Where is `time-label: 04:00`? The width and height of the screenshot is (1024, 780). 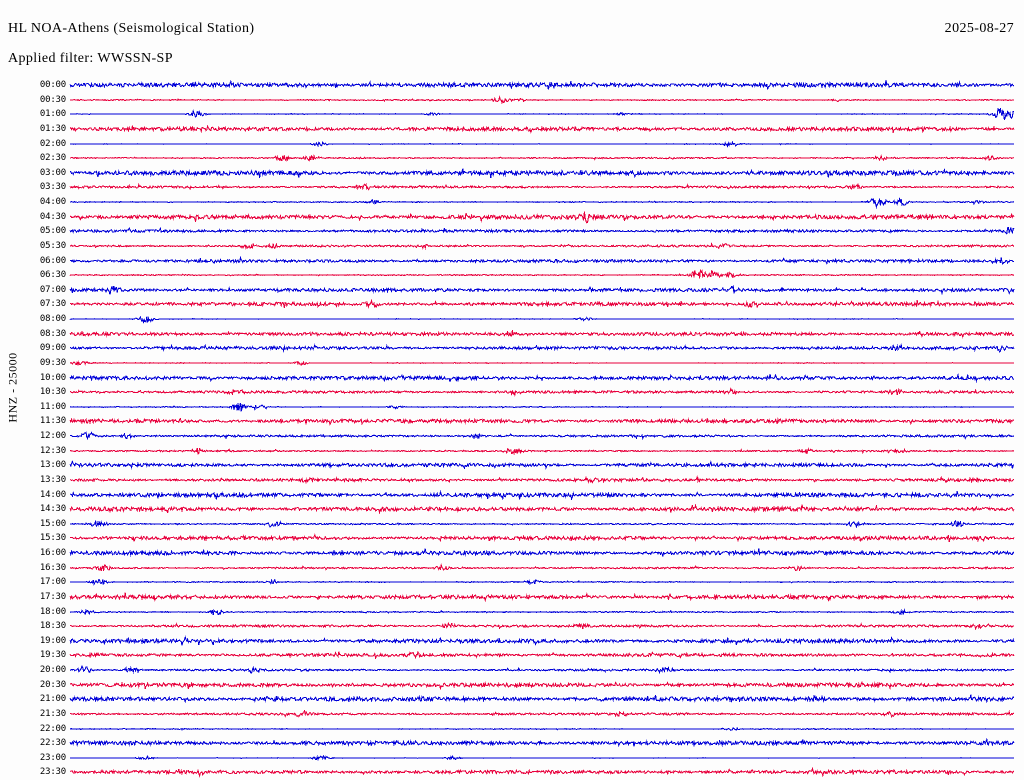 time-label: 04:00 is located at coordinates (52, 202).